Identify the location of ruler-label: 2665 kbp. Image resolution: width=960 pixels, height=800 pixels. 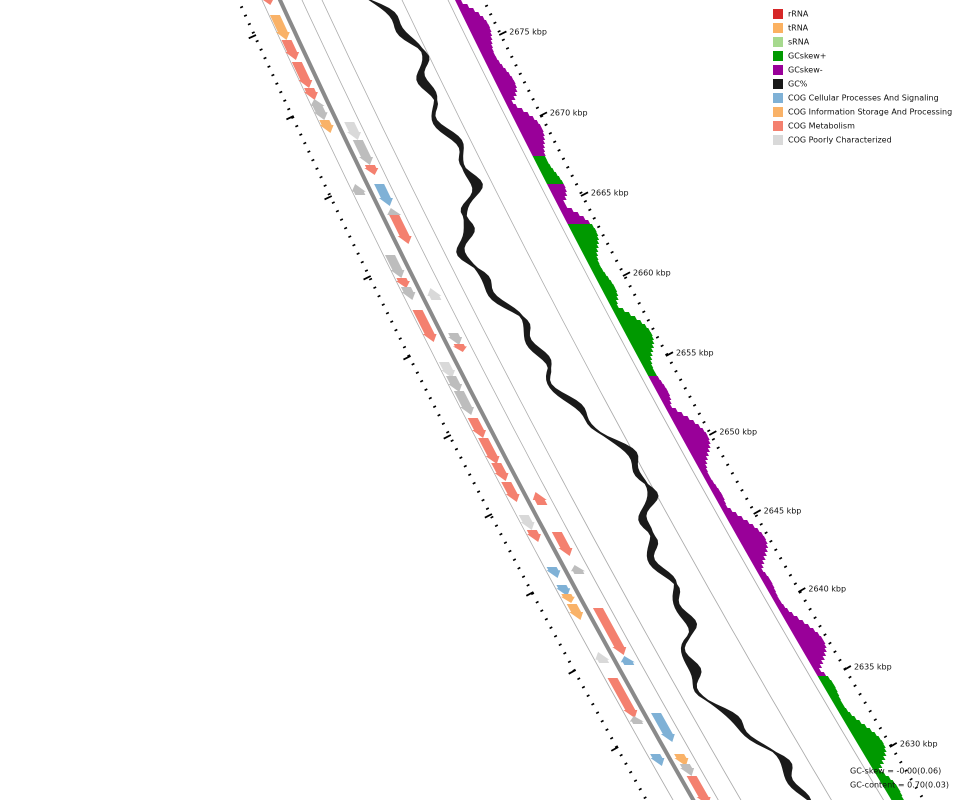
(610, 193).